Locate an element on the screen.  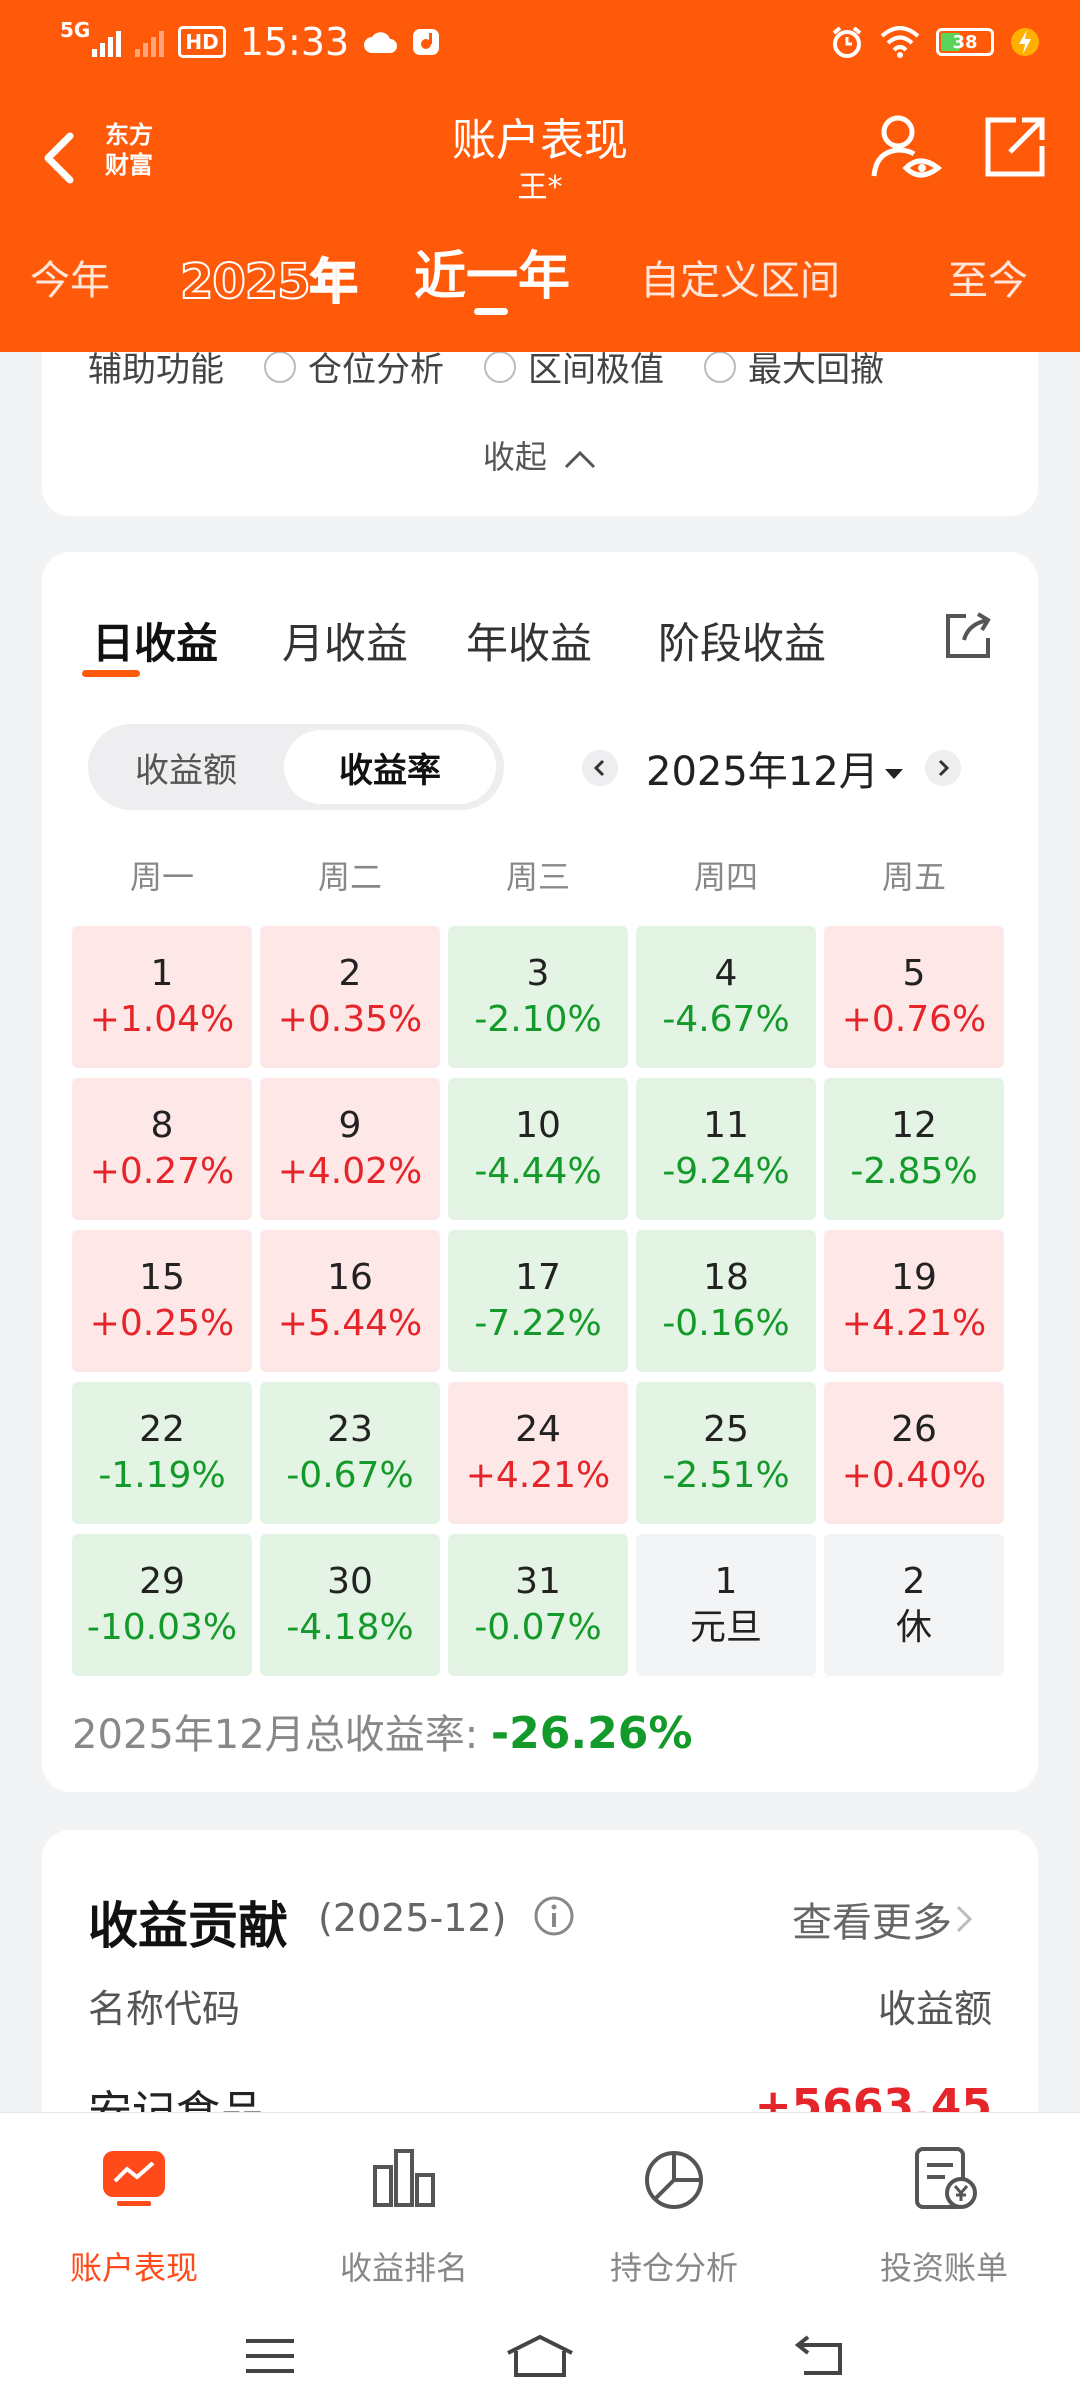
day-return: +5.44% is located at coordinates (350, 1323).